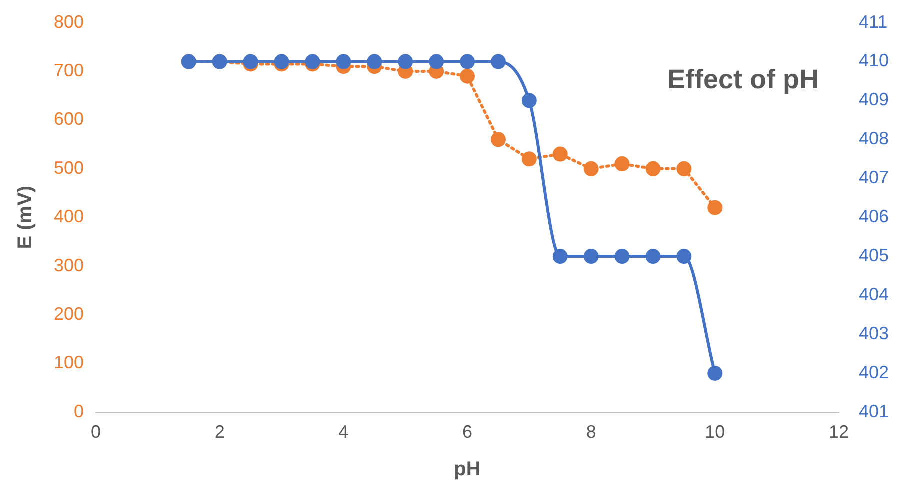 The width and height of the screenshot is (911, 492). I want to click on x-tick-label: 4, so click(343, 432).